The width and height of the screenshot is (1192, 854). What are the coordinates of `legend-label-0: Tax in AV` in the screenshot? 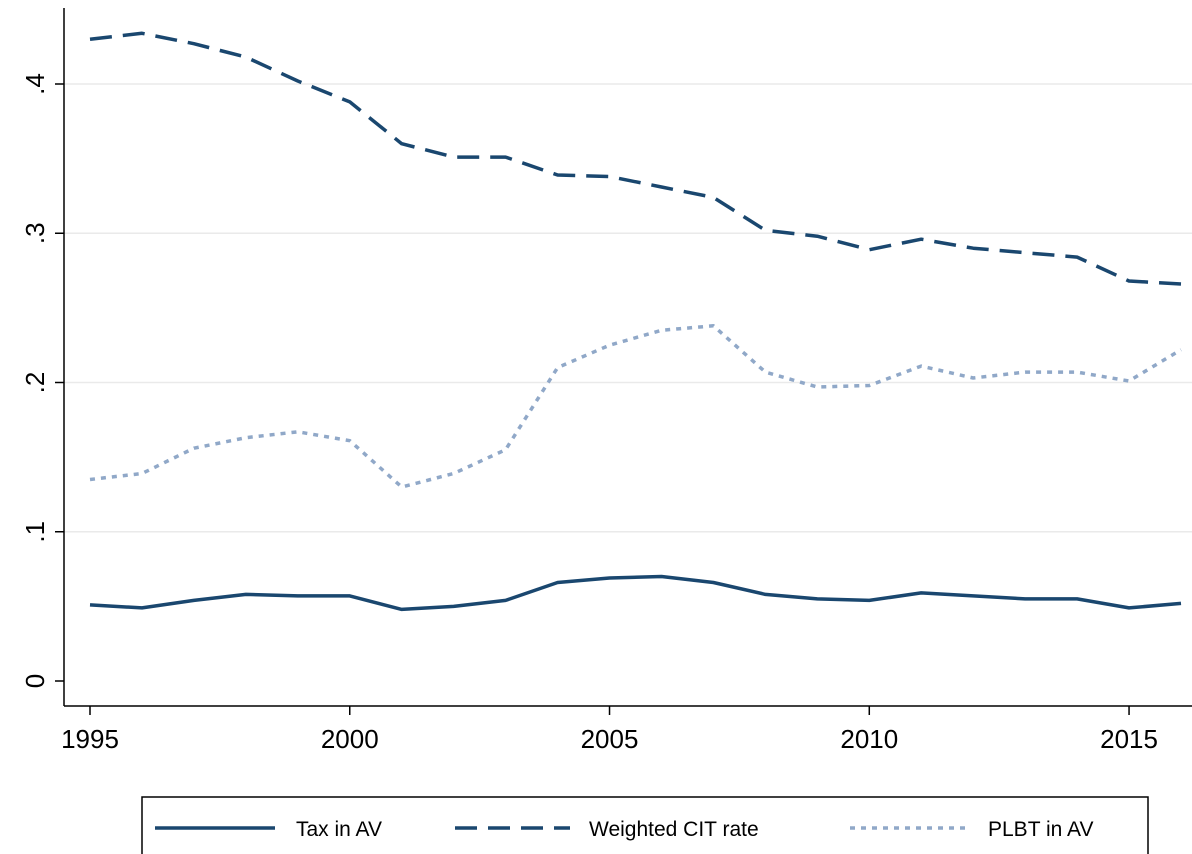 It's located at (339, 829).